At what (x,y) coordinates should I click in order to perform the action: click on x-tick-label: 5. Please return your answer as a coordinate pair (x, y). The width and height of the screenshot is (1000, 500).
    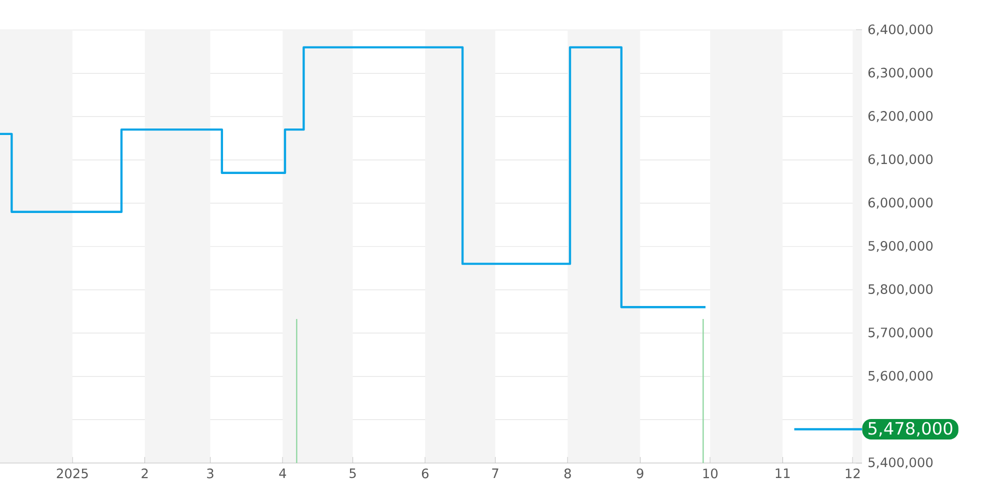
    Looking at the image, I should click on (353, 473).